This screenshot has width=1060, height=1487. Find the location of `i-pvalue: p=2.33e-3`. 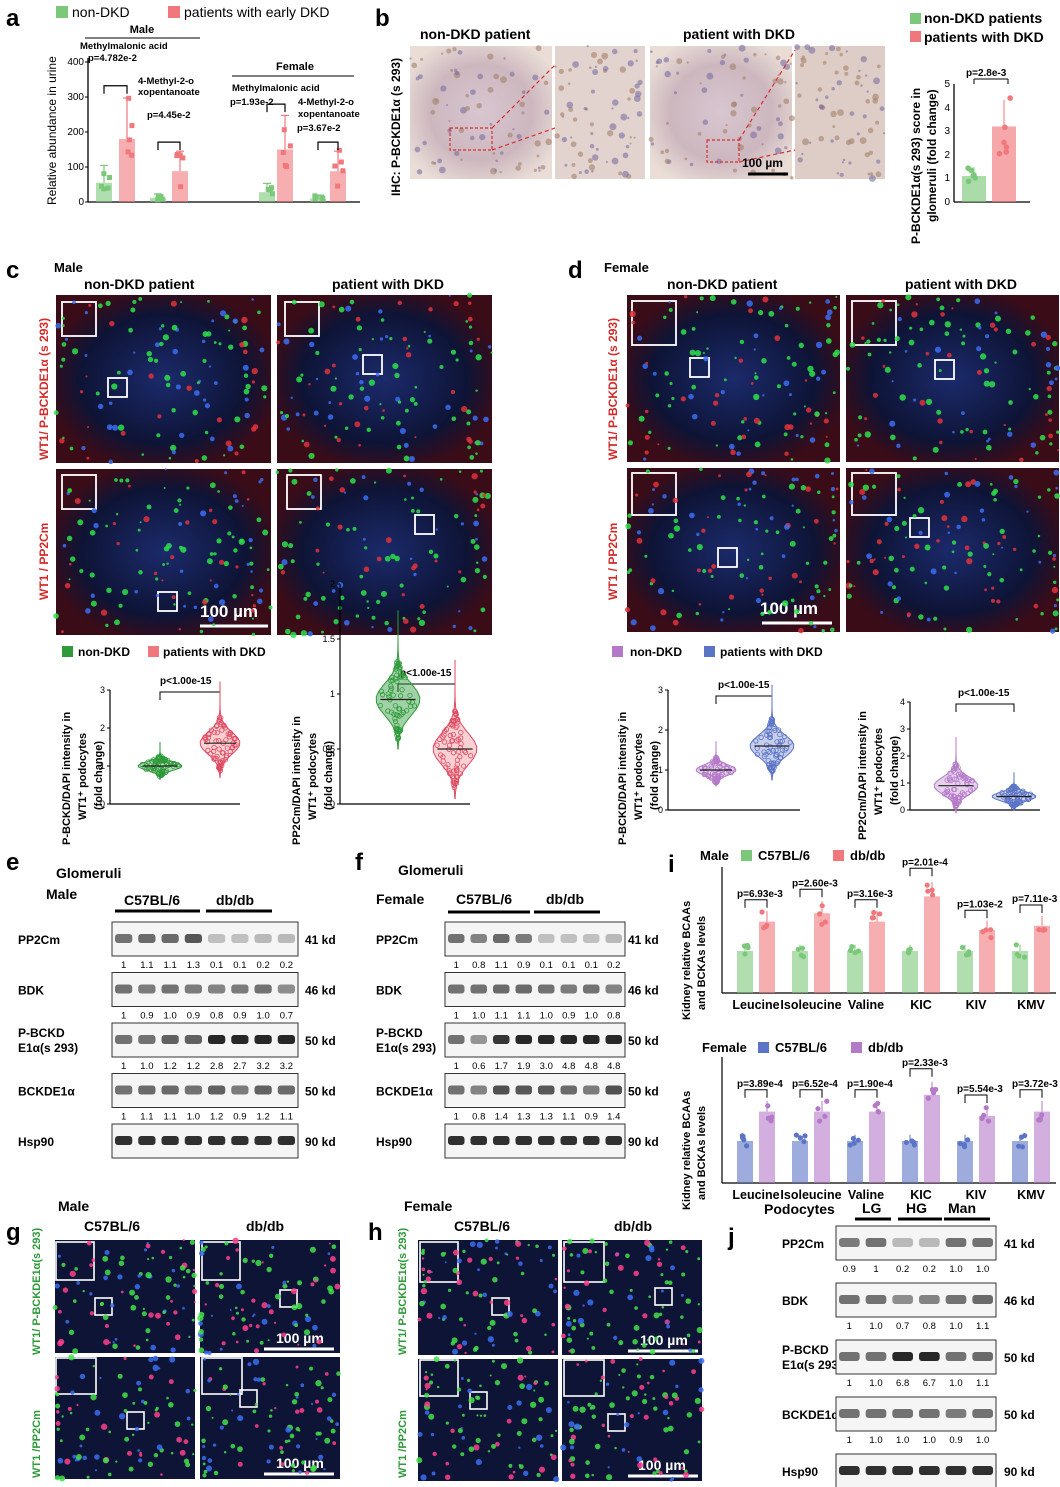

i-pvalue: p=2.33e-3 is located at coordinates (925, 1063).